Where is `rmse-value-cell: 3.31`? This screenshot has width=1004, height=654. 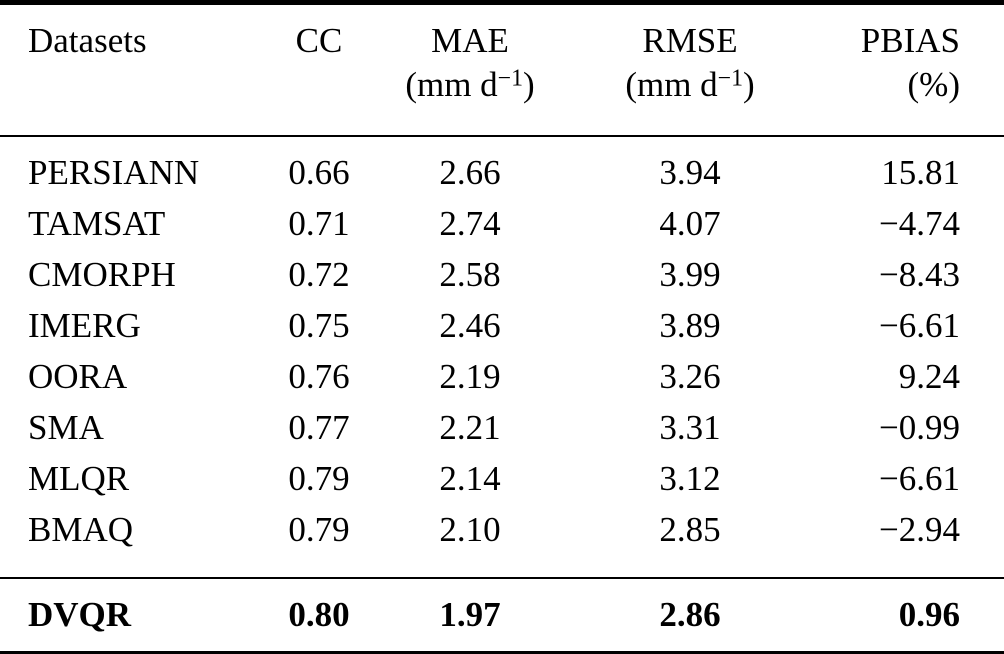 rmse-value-cell: 3.31 is located at coordinates (690, 427).